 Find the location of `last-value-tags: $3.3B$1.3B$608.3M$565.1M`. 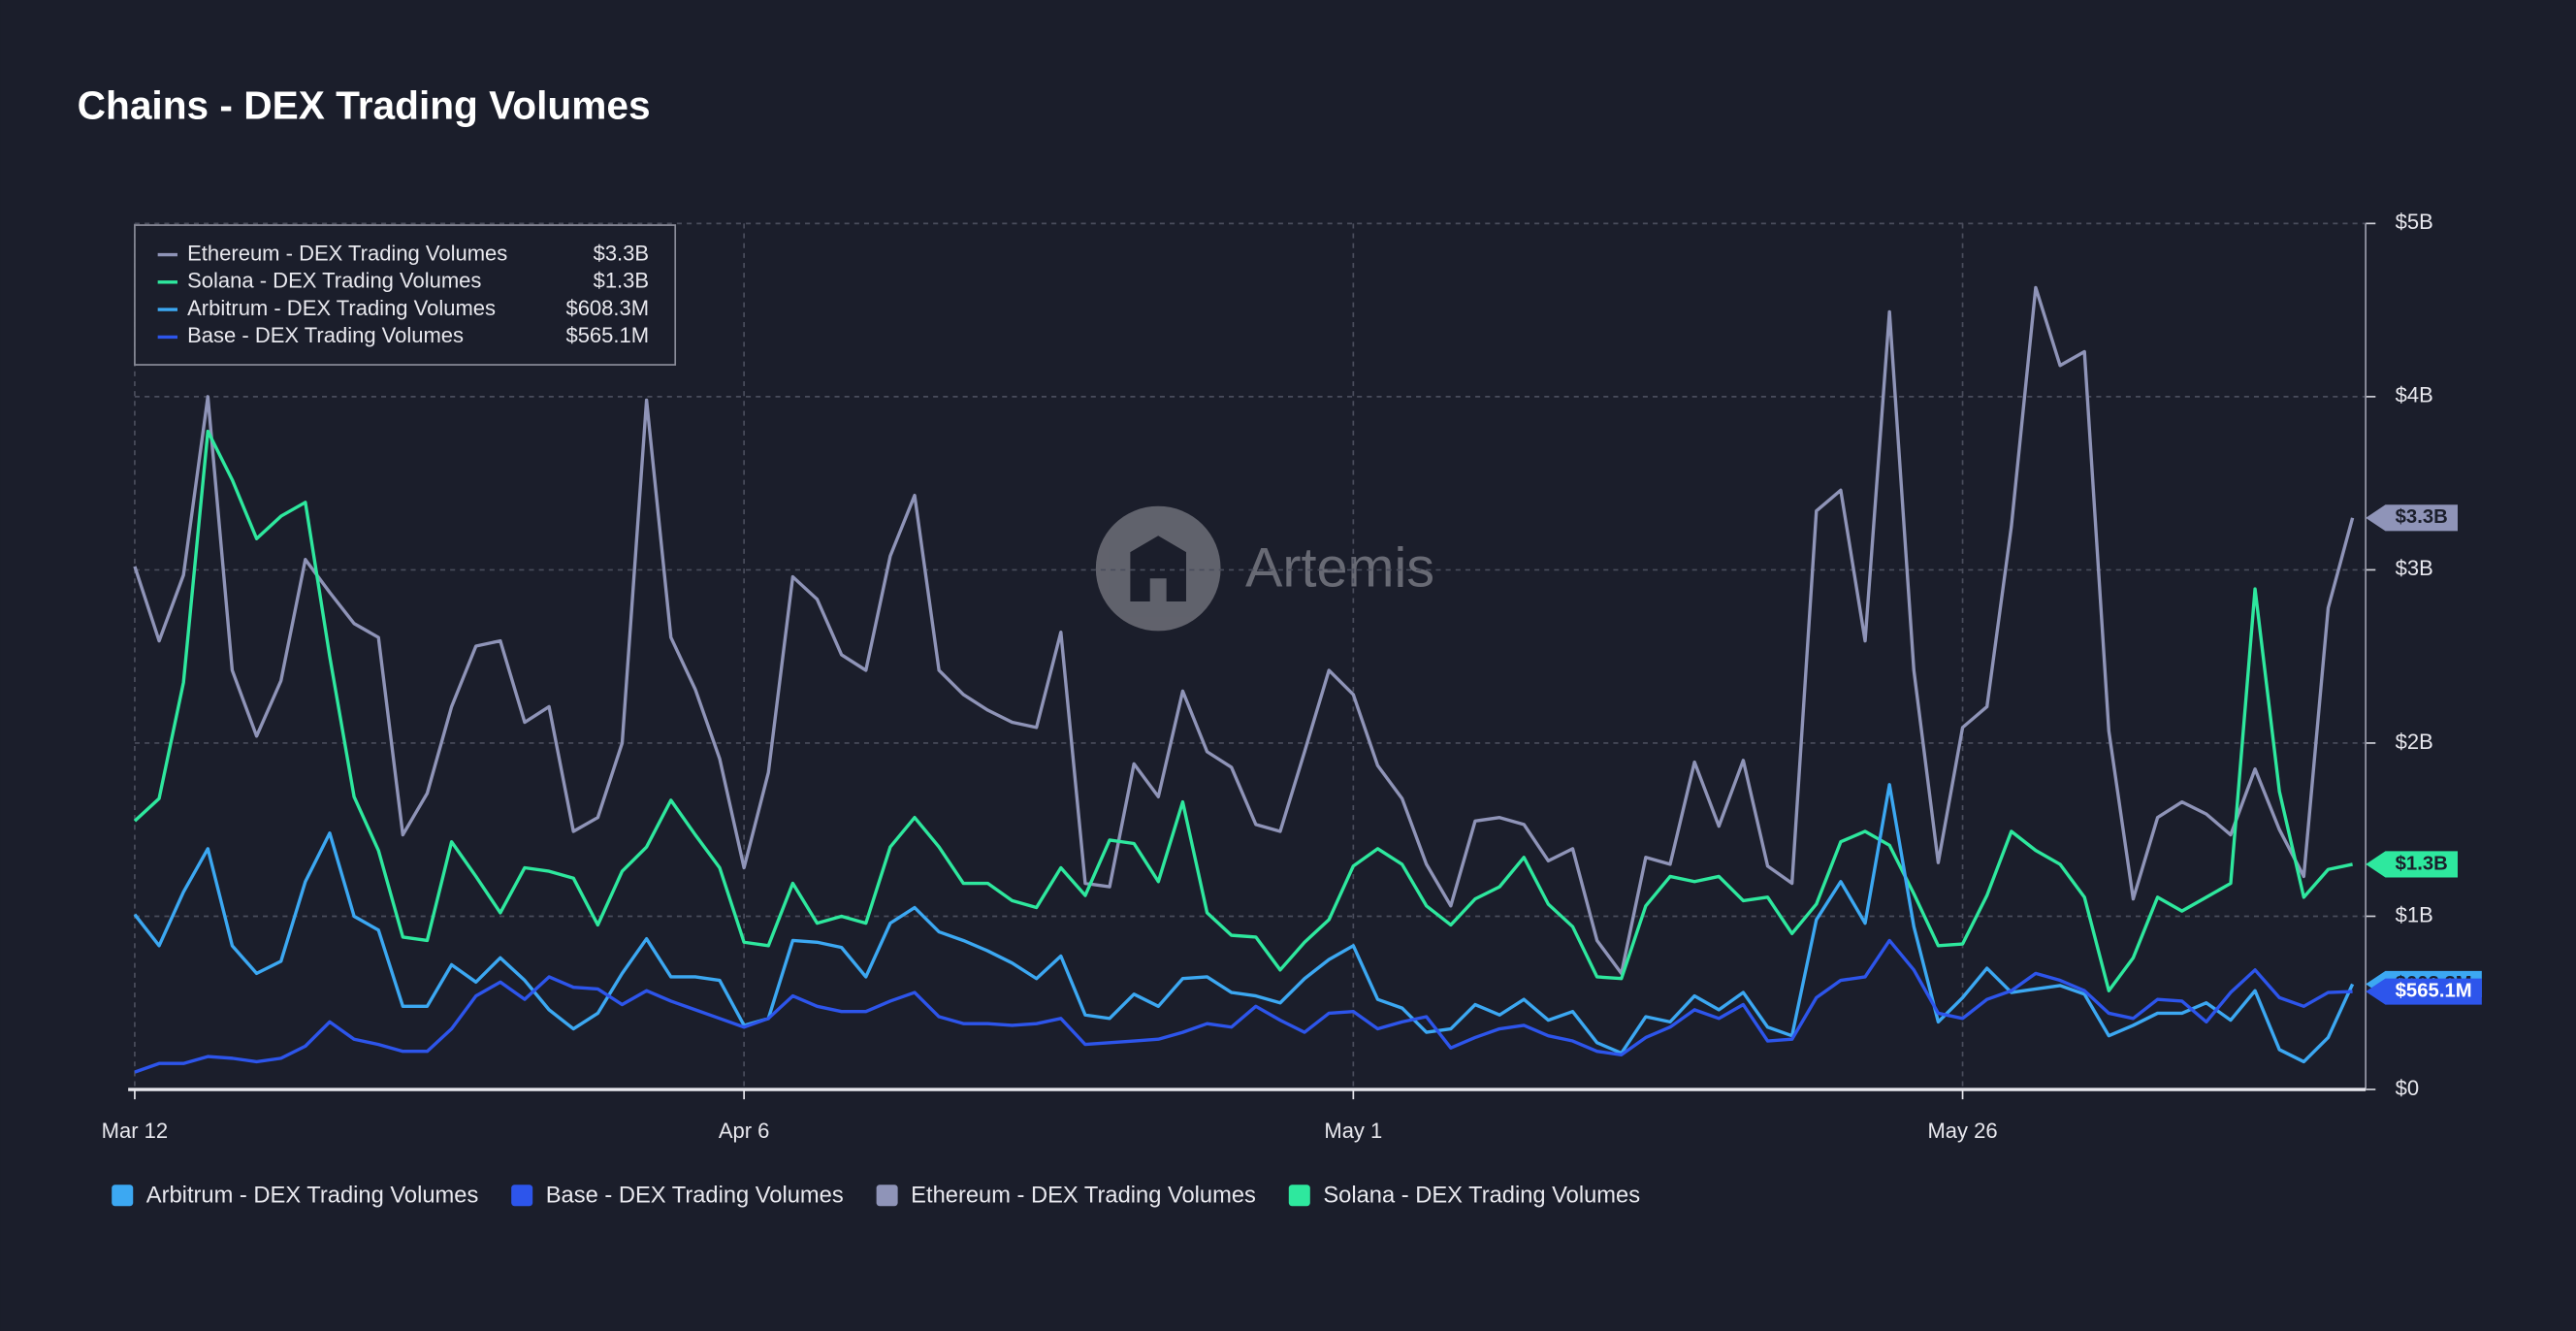

last-value-tags: $3.3B$1.3B$608.3M$565.1M is located at coordinates (2424, 754).